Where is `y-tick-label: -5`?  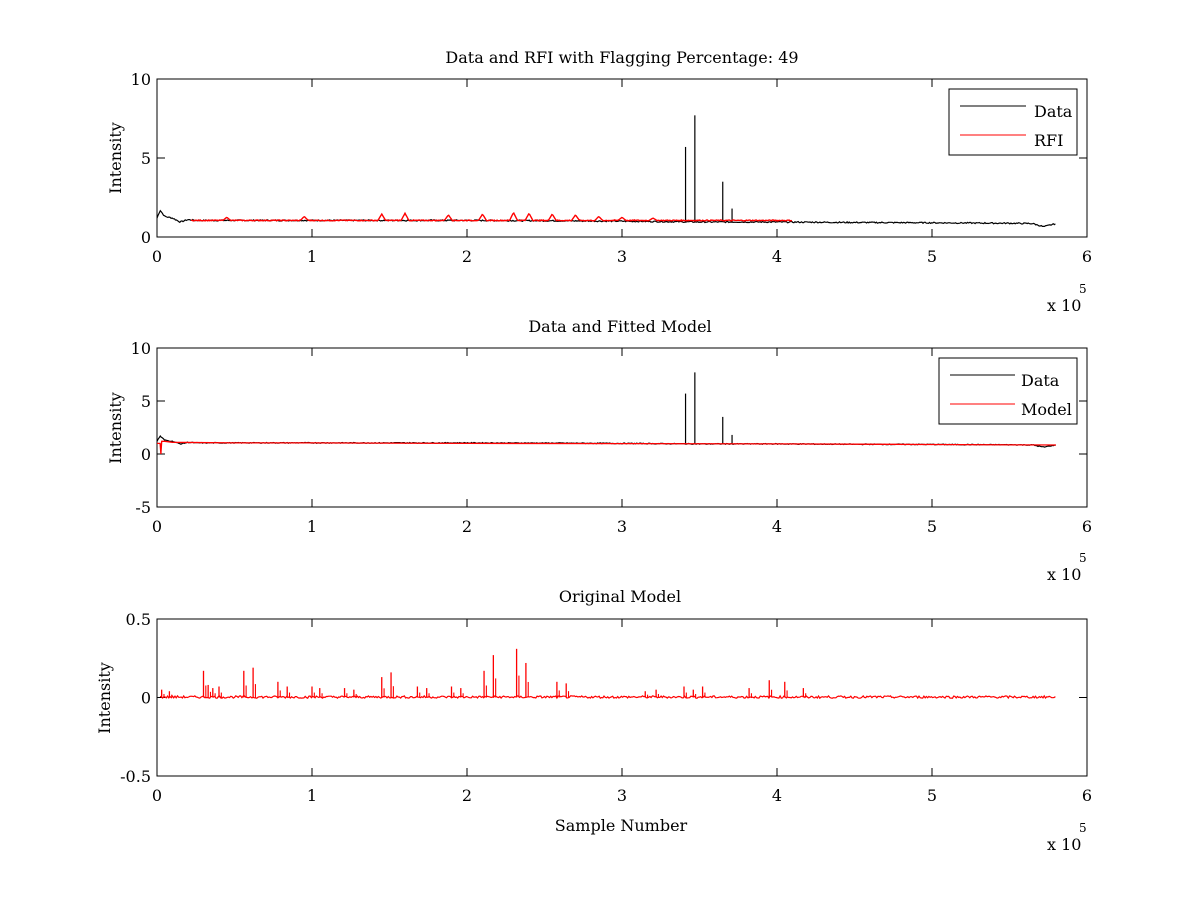
y-tick-label: -5 is located at coordinates (143, 507).